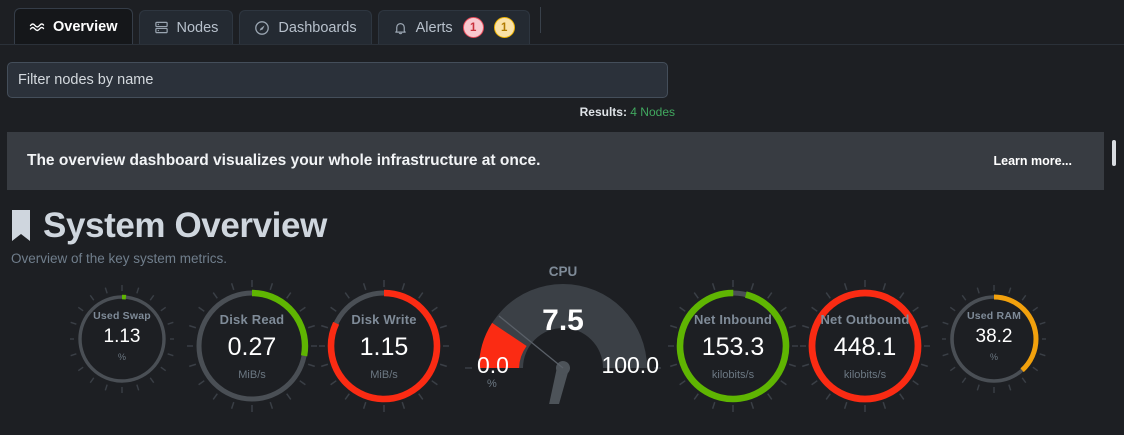  What do you see at coordinates (341, 112) in the screenshot?
I see `results-line: Results: 4 Nodes` at bounding box center [341, 112].